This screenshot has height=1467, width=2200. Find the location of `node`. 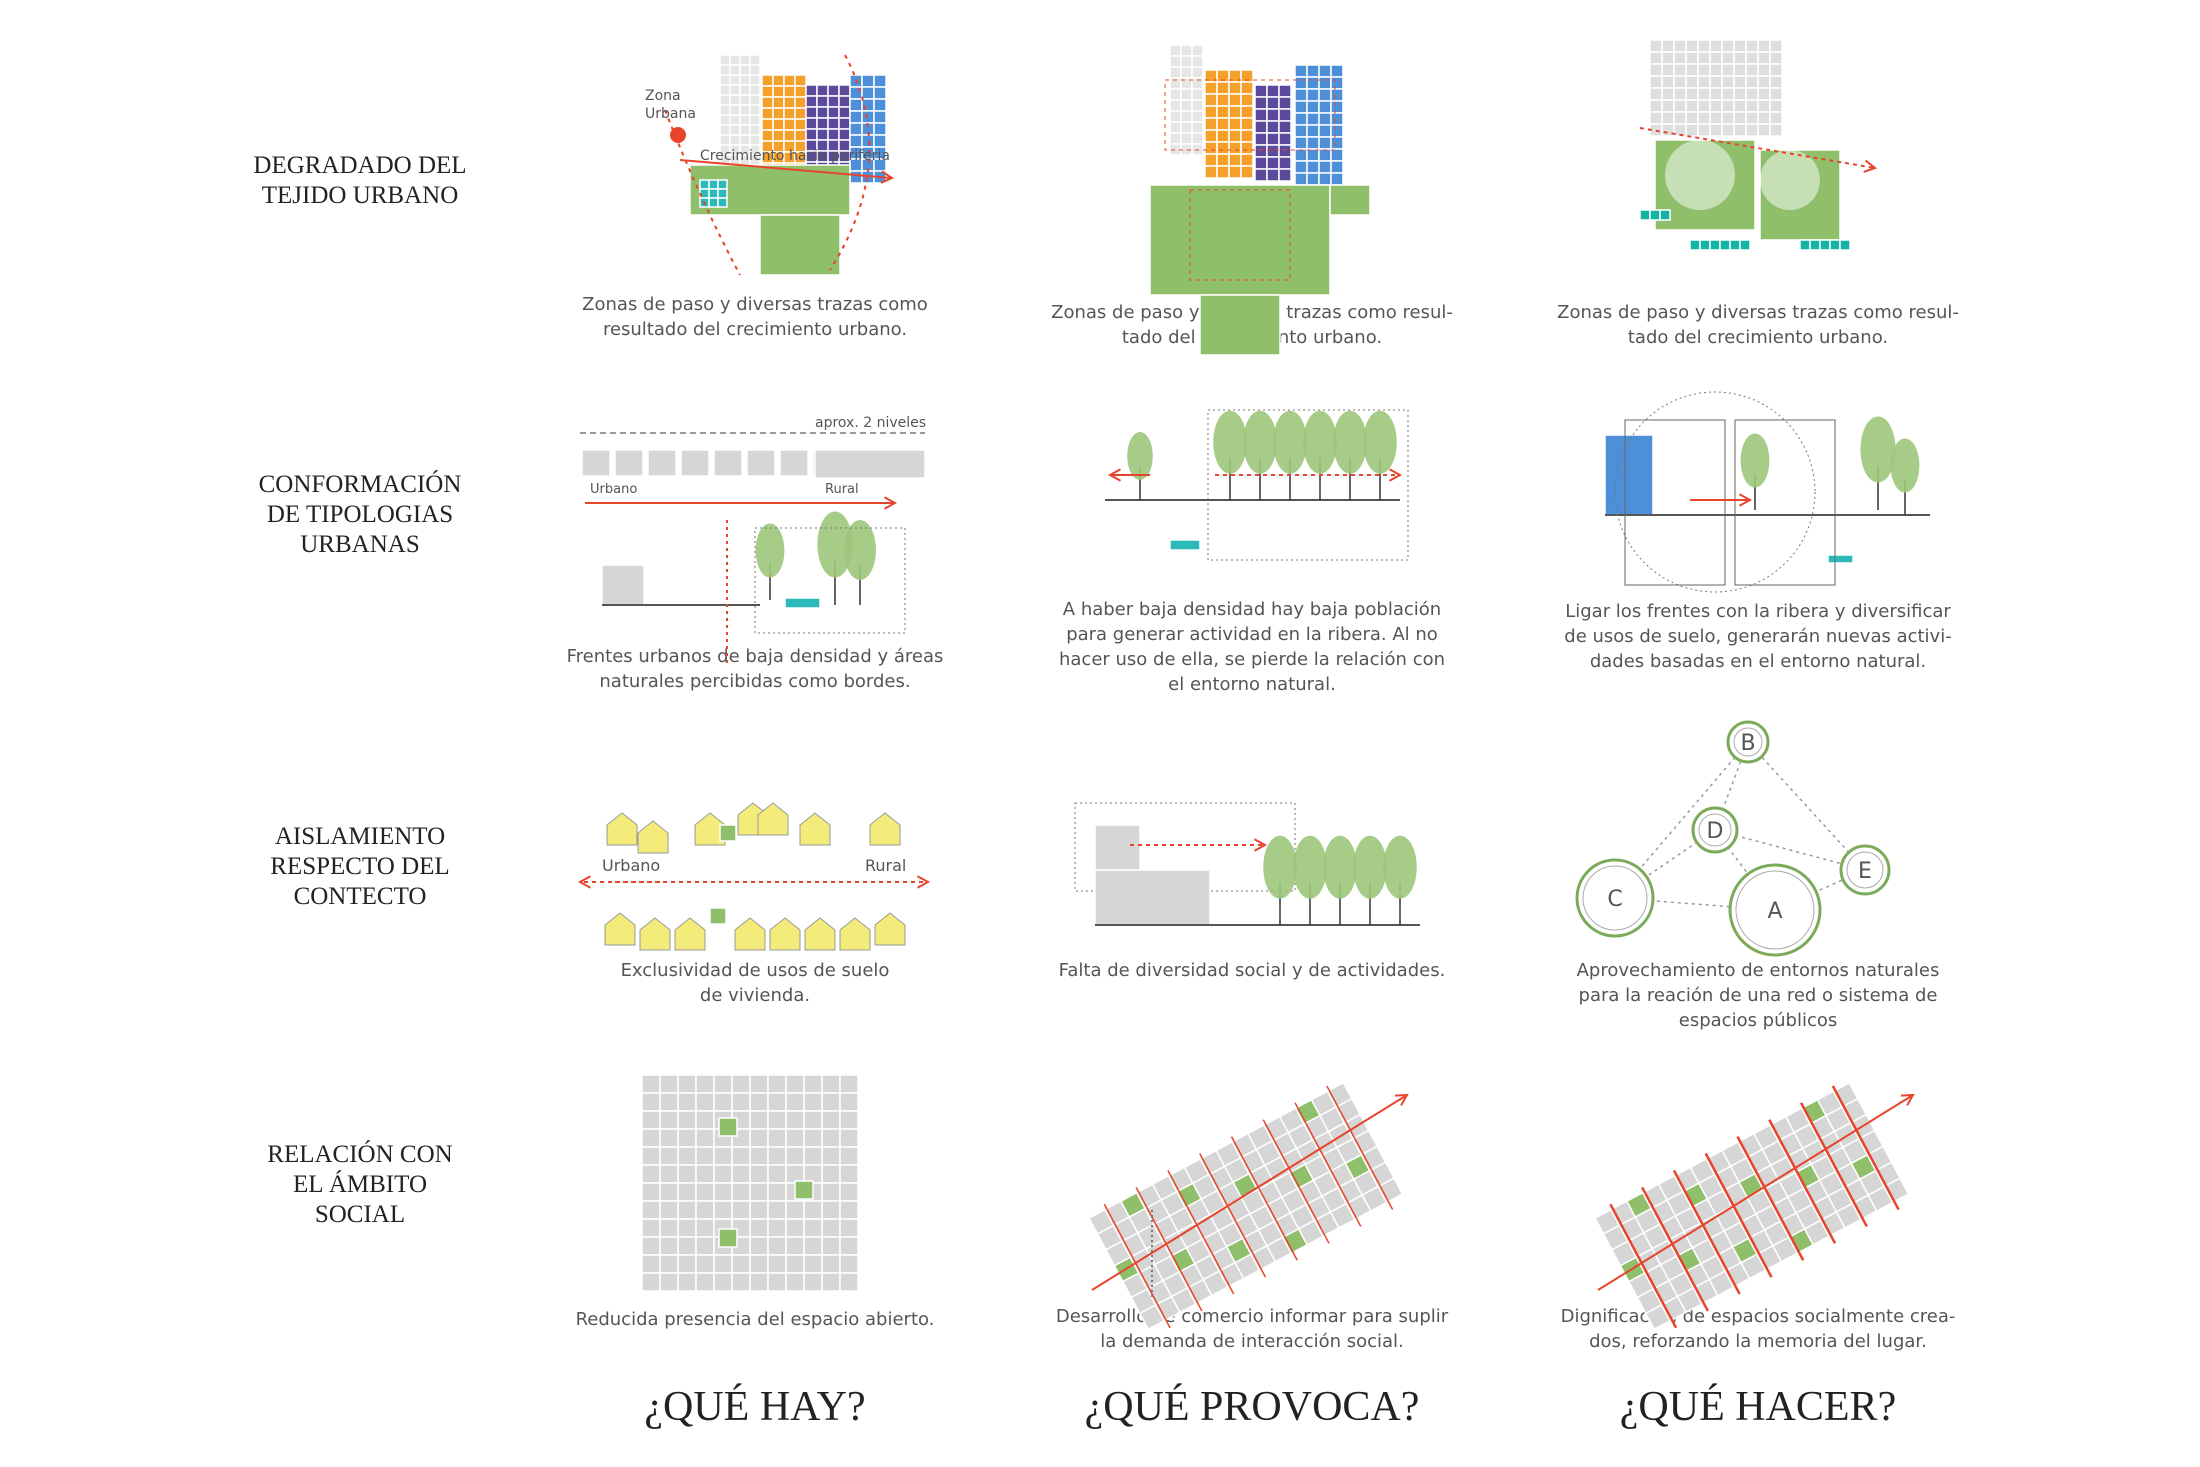

node is located at coordinates (1615, 898).